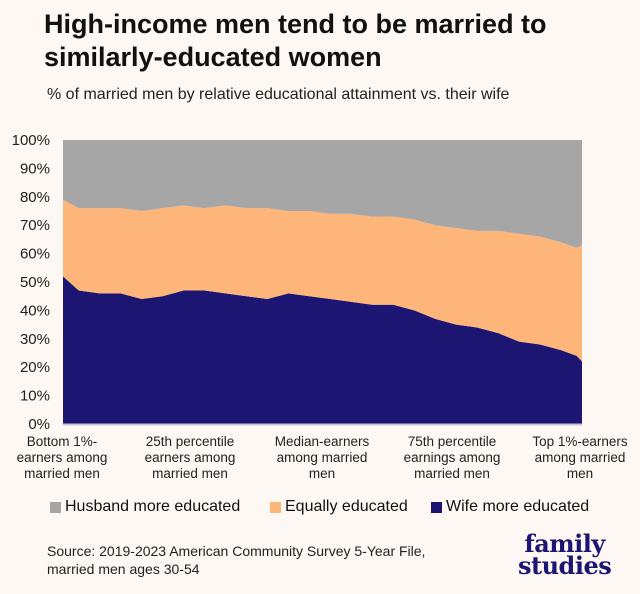 The width and height of the screenshot is (640, 594). I want to click on legend-item-wife: Wife more educated, so click(510, 507).